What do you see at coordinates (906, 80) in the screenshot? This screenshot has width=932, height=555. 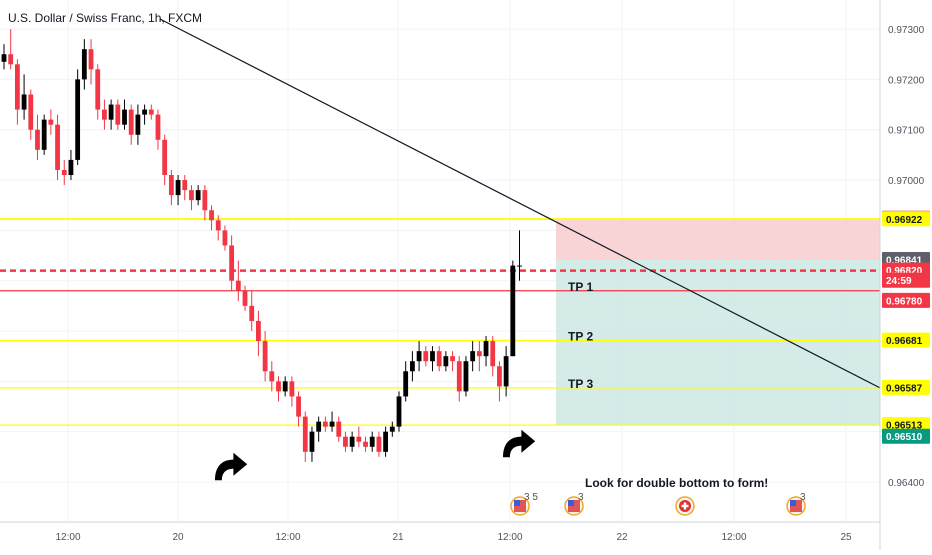 I see `y-tick-1: 0.97200` at bounding box center [906, 80].